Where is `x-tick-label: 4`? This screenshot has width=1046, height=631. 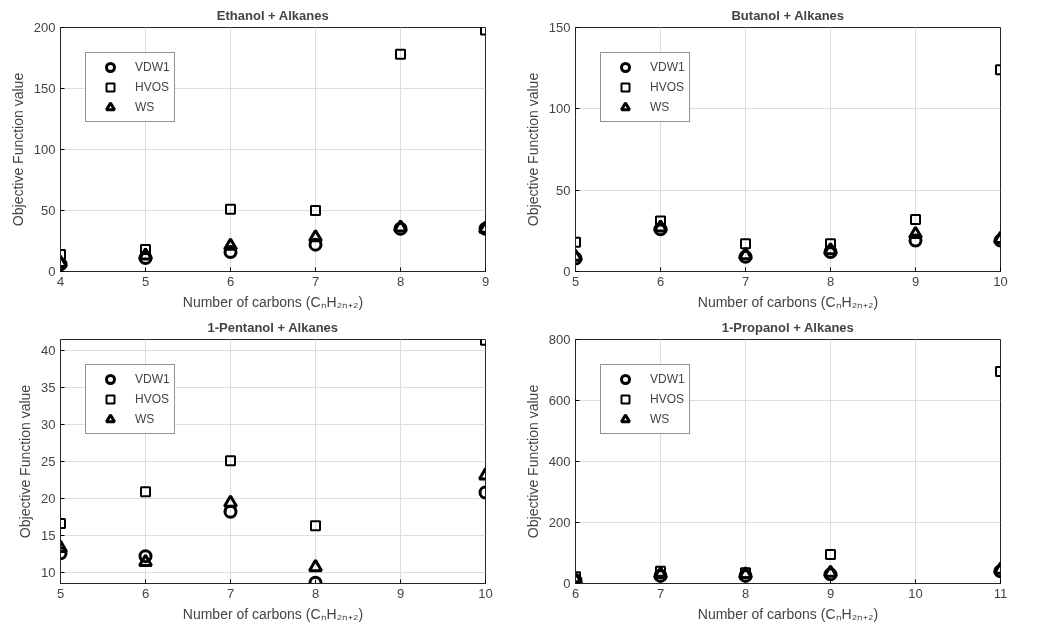 x-tick-label: 4 is located at coordinates (60, 281).